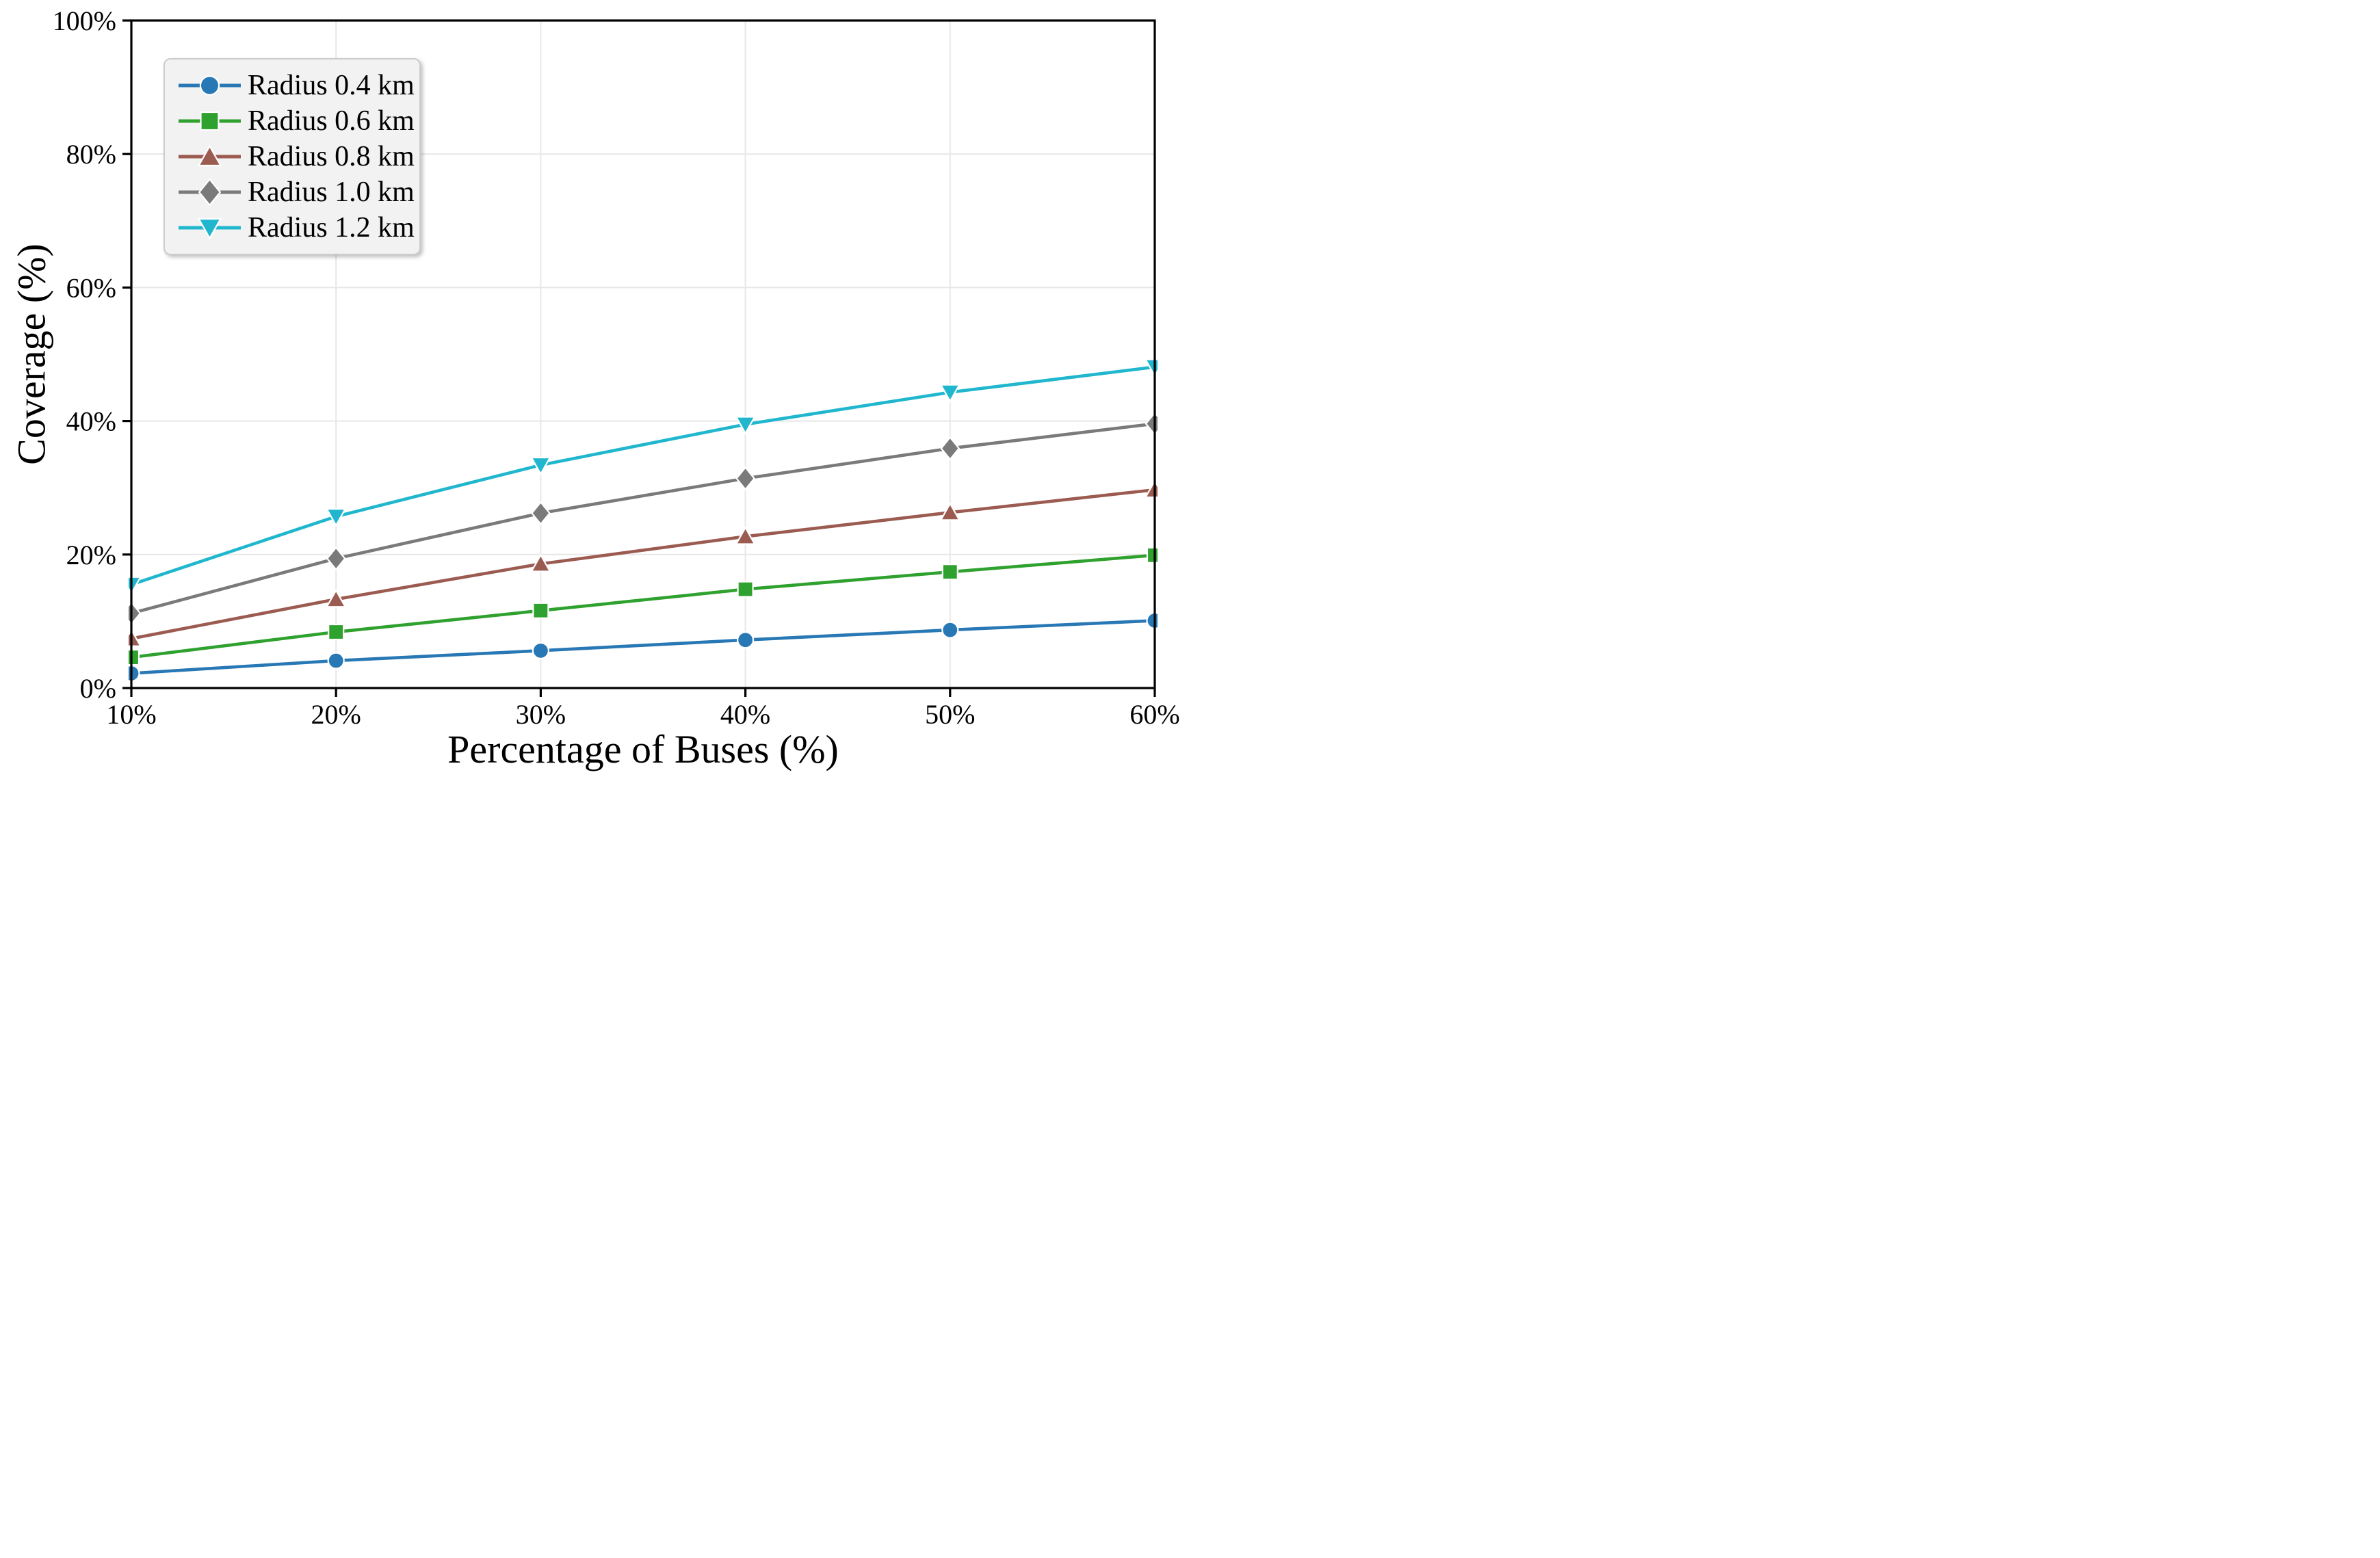  What do you see at coordinates (91, 154) in the screenshot?
I see `y-tick-label: 80%` at bounding box center [91, 154].